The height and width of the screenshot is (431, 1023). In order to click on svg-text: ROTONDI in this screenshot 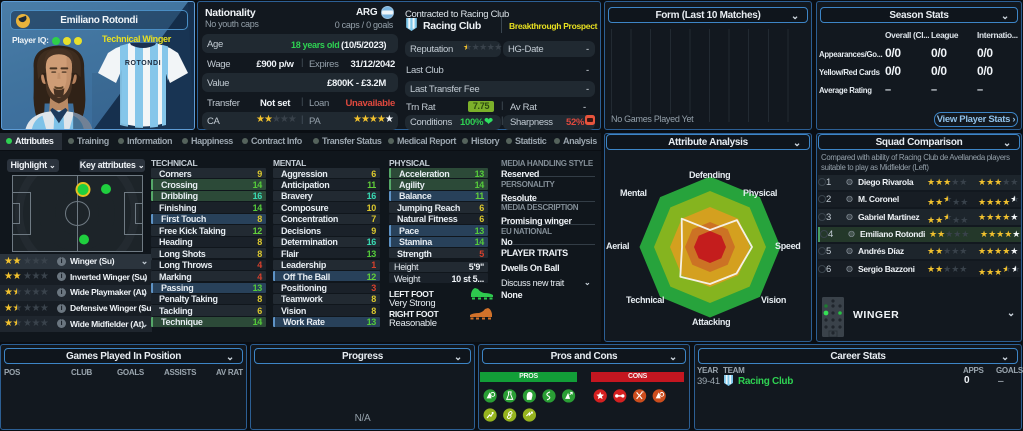, I will do `click(143, 63)`.